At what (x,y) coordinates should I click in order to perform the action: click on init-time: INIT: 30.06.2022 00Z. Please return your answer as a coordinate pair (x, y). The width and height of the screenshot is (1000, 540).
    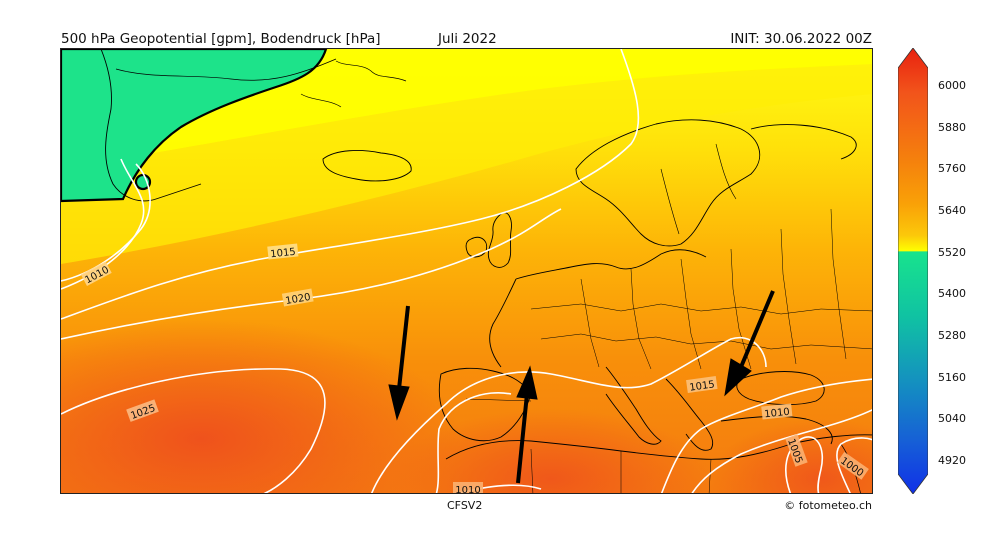
    Looking at the image, I should click on (801, 39).